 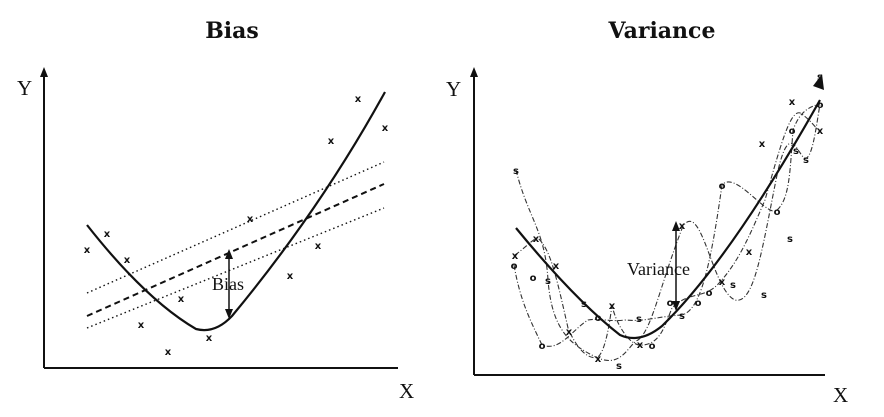 I want to click on variance-x-label: X, so click(x=840, y=395).